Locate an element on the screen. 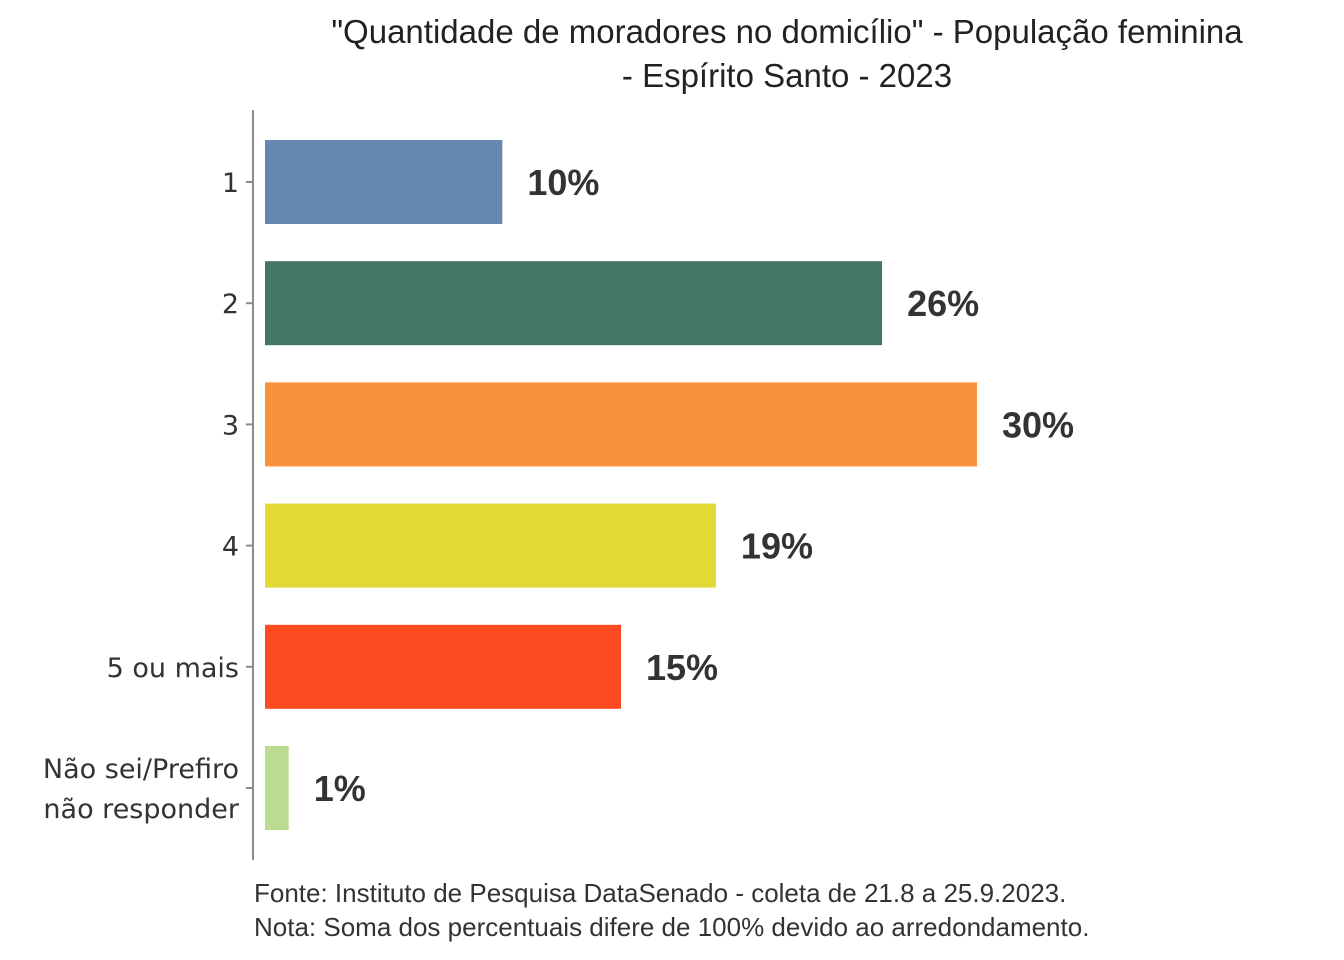 This screenshot has width=1344, height=960. data-label: 19% is located at coordinates (777, 546).